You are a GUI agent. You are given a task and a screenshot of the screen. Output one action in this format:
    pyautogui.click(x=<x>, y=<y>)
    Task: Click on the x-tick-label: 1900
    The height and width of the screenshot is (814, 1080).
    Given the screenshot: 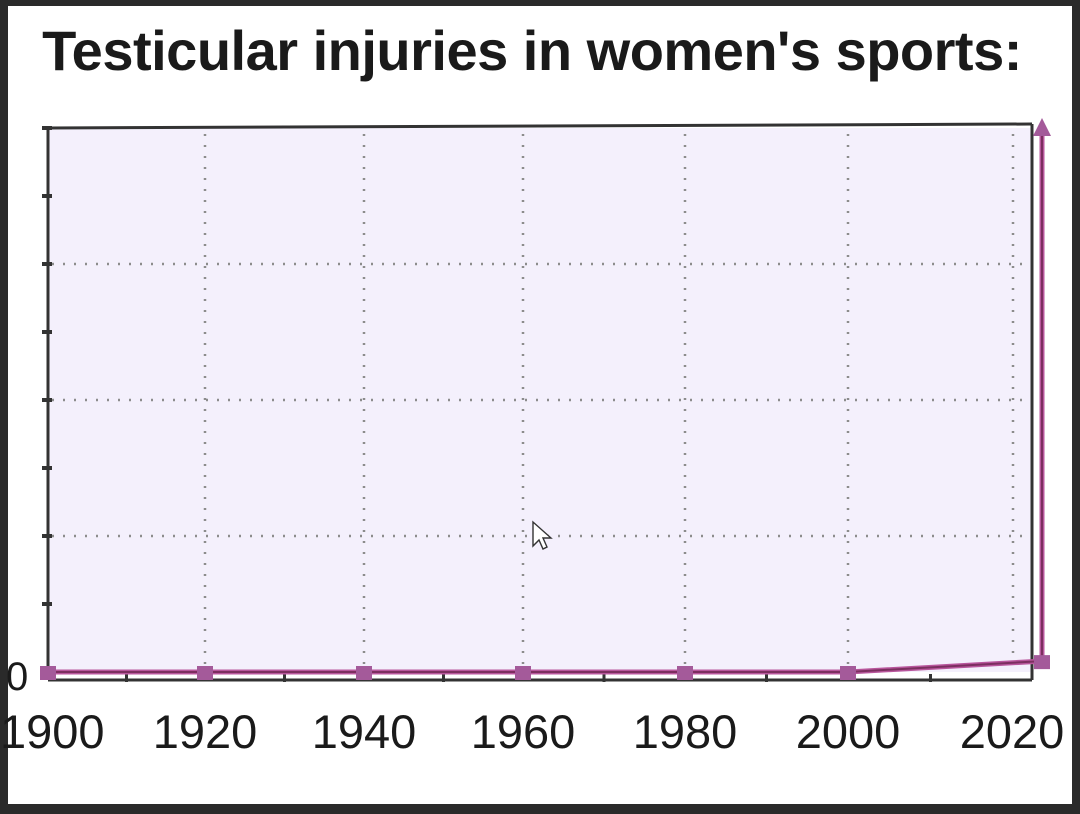 What is the action you would take?
    pyautogui.click(x=52, y=731)
    